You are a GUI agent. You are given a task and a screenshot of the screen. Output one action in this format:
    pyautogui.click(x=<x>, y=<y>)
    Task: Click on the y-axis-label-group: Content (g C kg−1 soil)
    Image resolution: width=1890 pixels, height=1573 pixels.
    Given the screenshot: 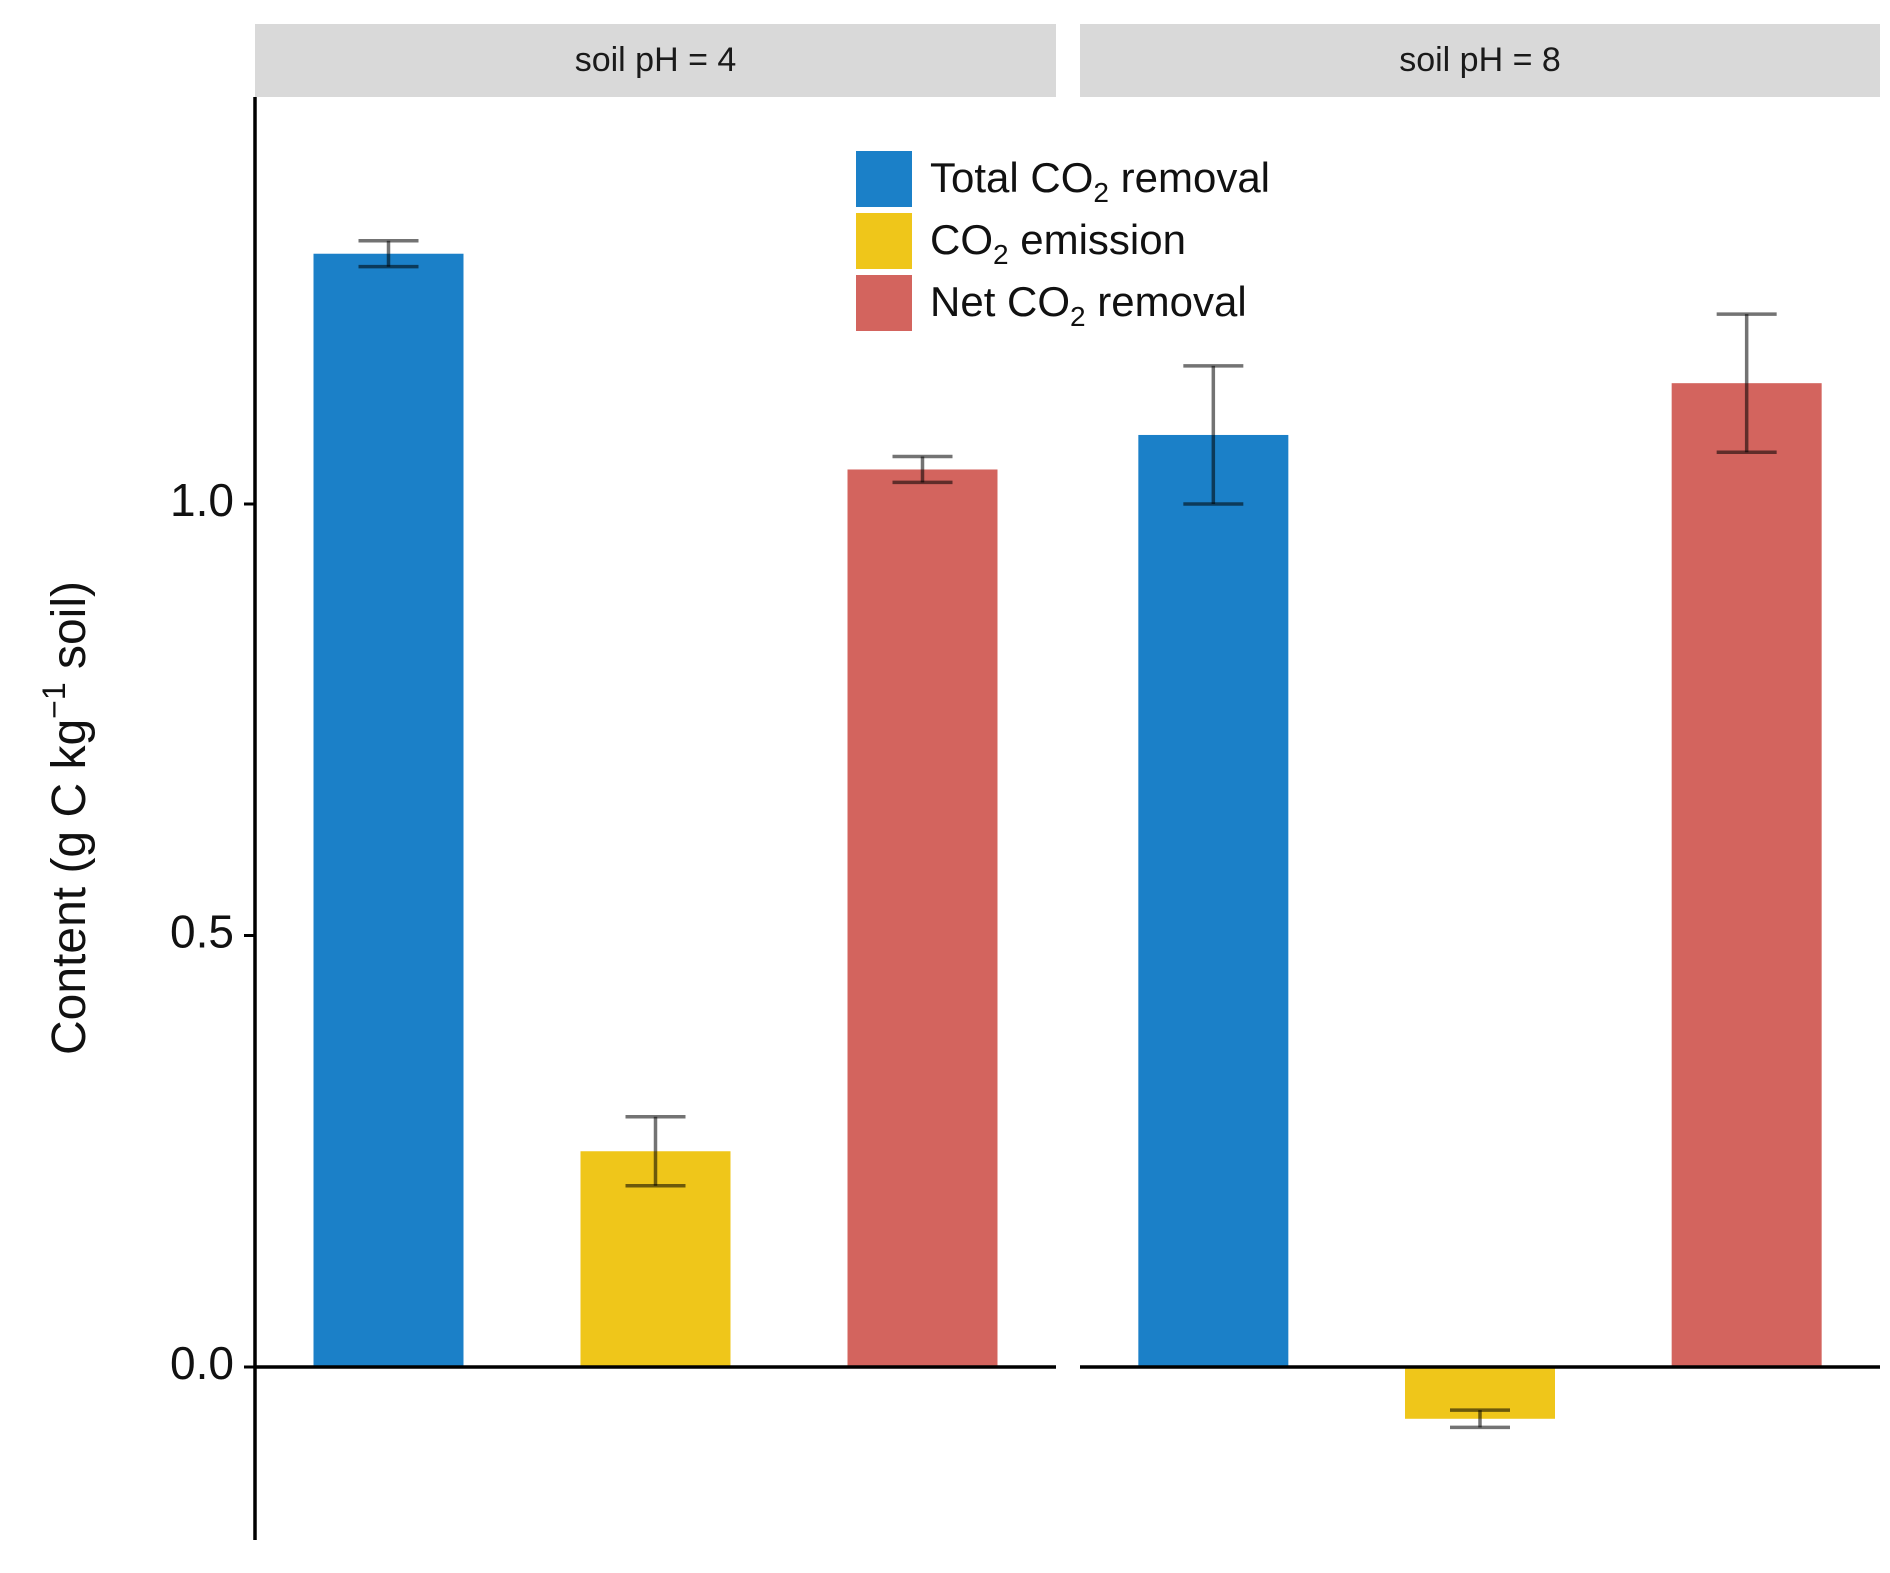 What is the action you would take?
    pyautogui.click(x=66, y=818)
    